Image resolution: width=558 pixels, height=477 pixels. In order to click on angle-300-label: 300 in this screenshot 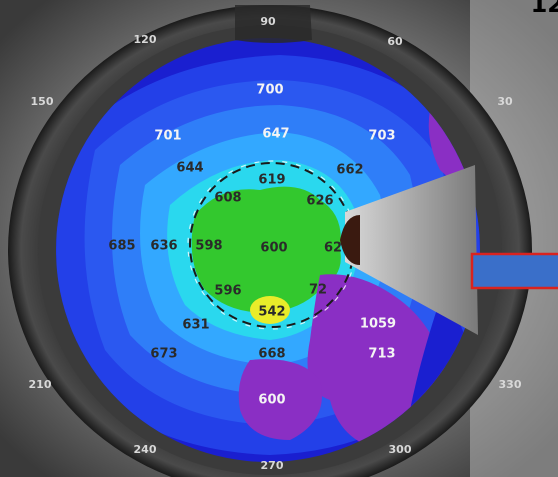, I will do `click(400, 449)`.